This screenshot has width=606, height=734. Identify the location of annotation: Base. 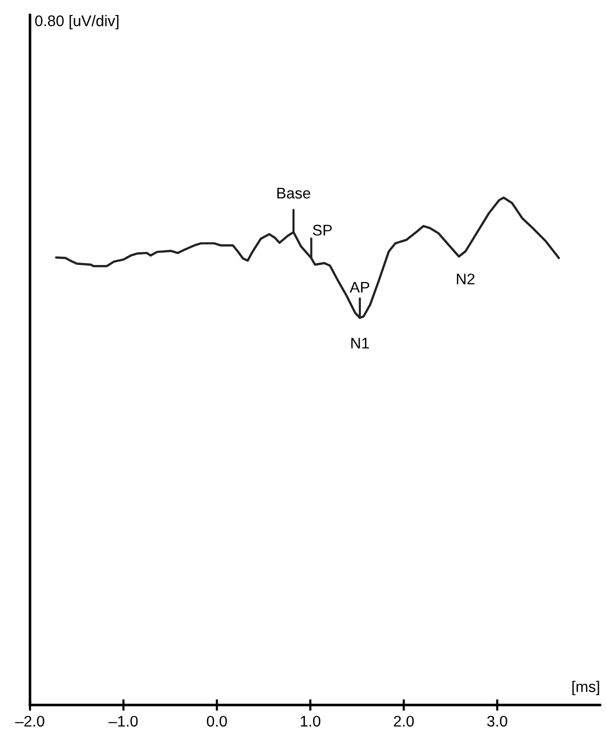
(293, 193).